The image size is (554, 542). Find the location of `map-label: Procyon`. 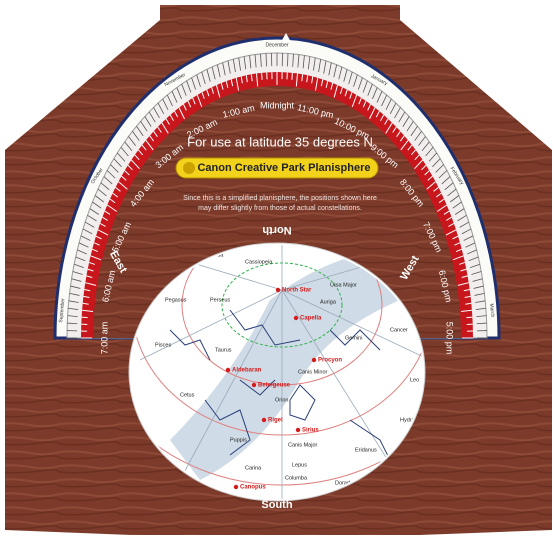

map-label: Procyon is located at coordinates (330, 361).